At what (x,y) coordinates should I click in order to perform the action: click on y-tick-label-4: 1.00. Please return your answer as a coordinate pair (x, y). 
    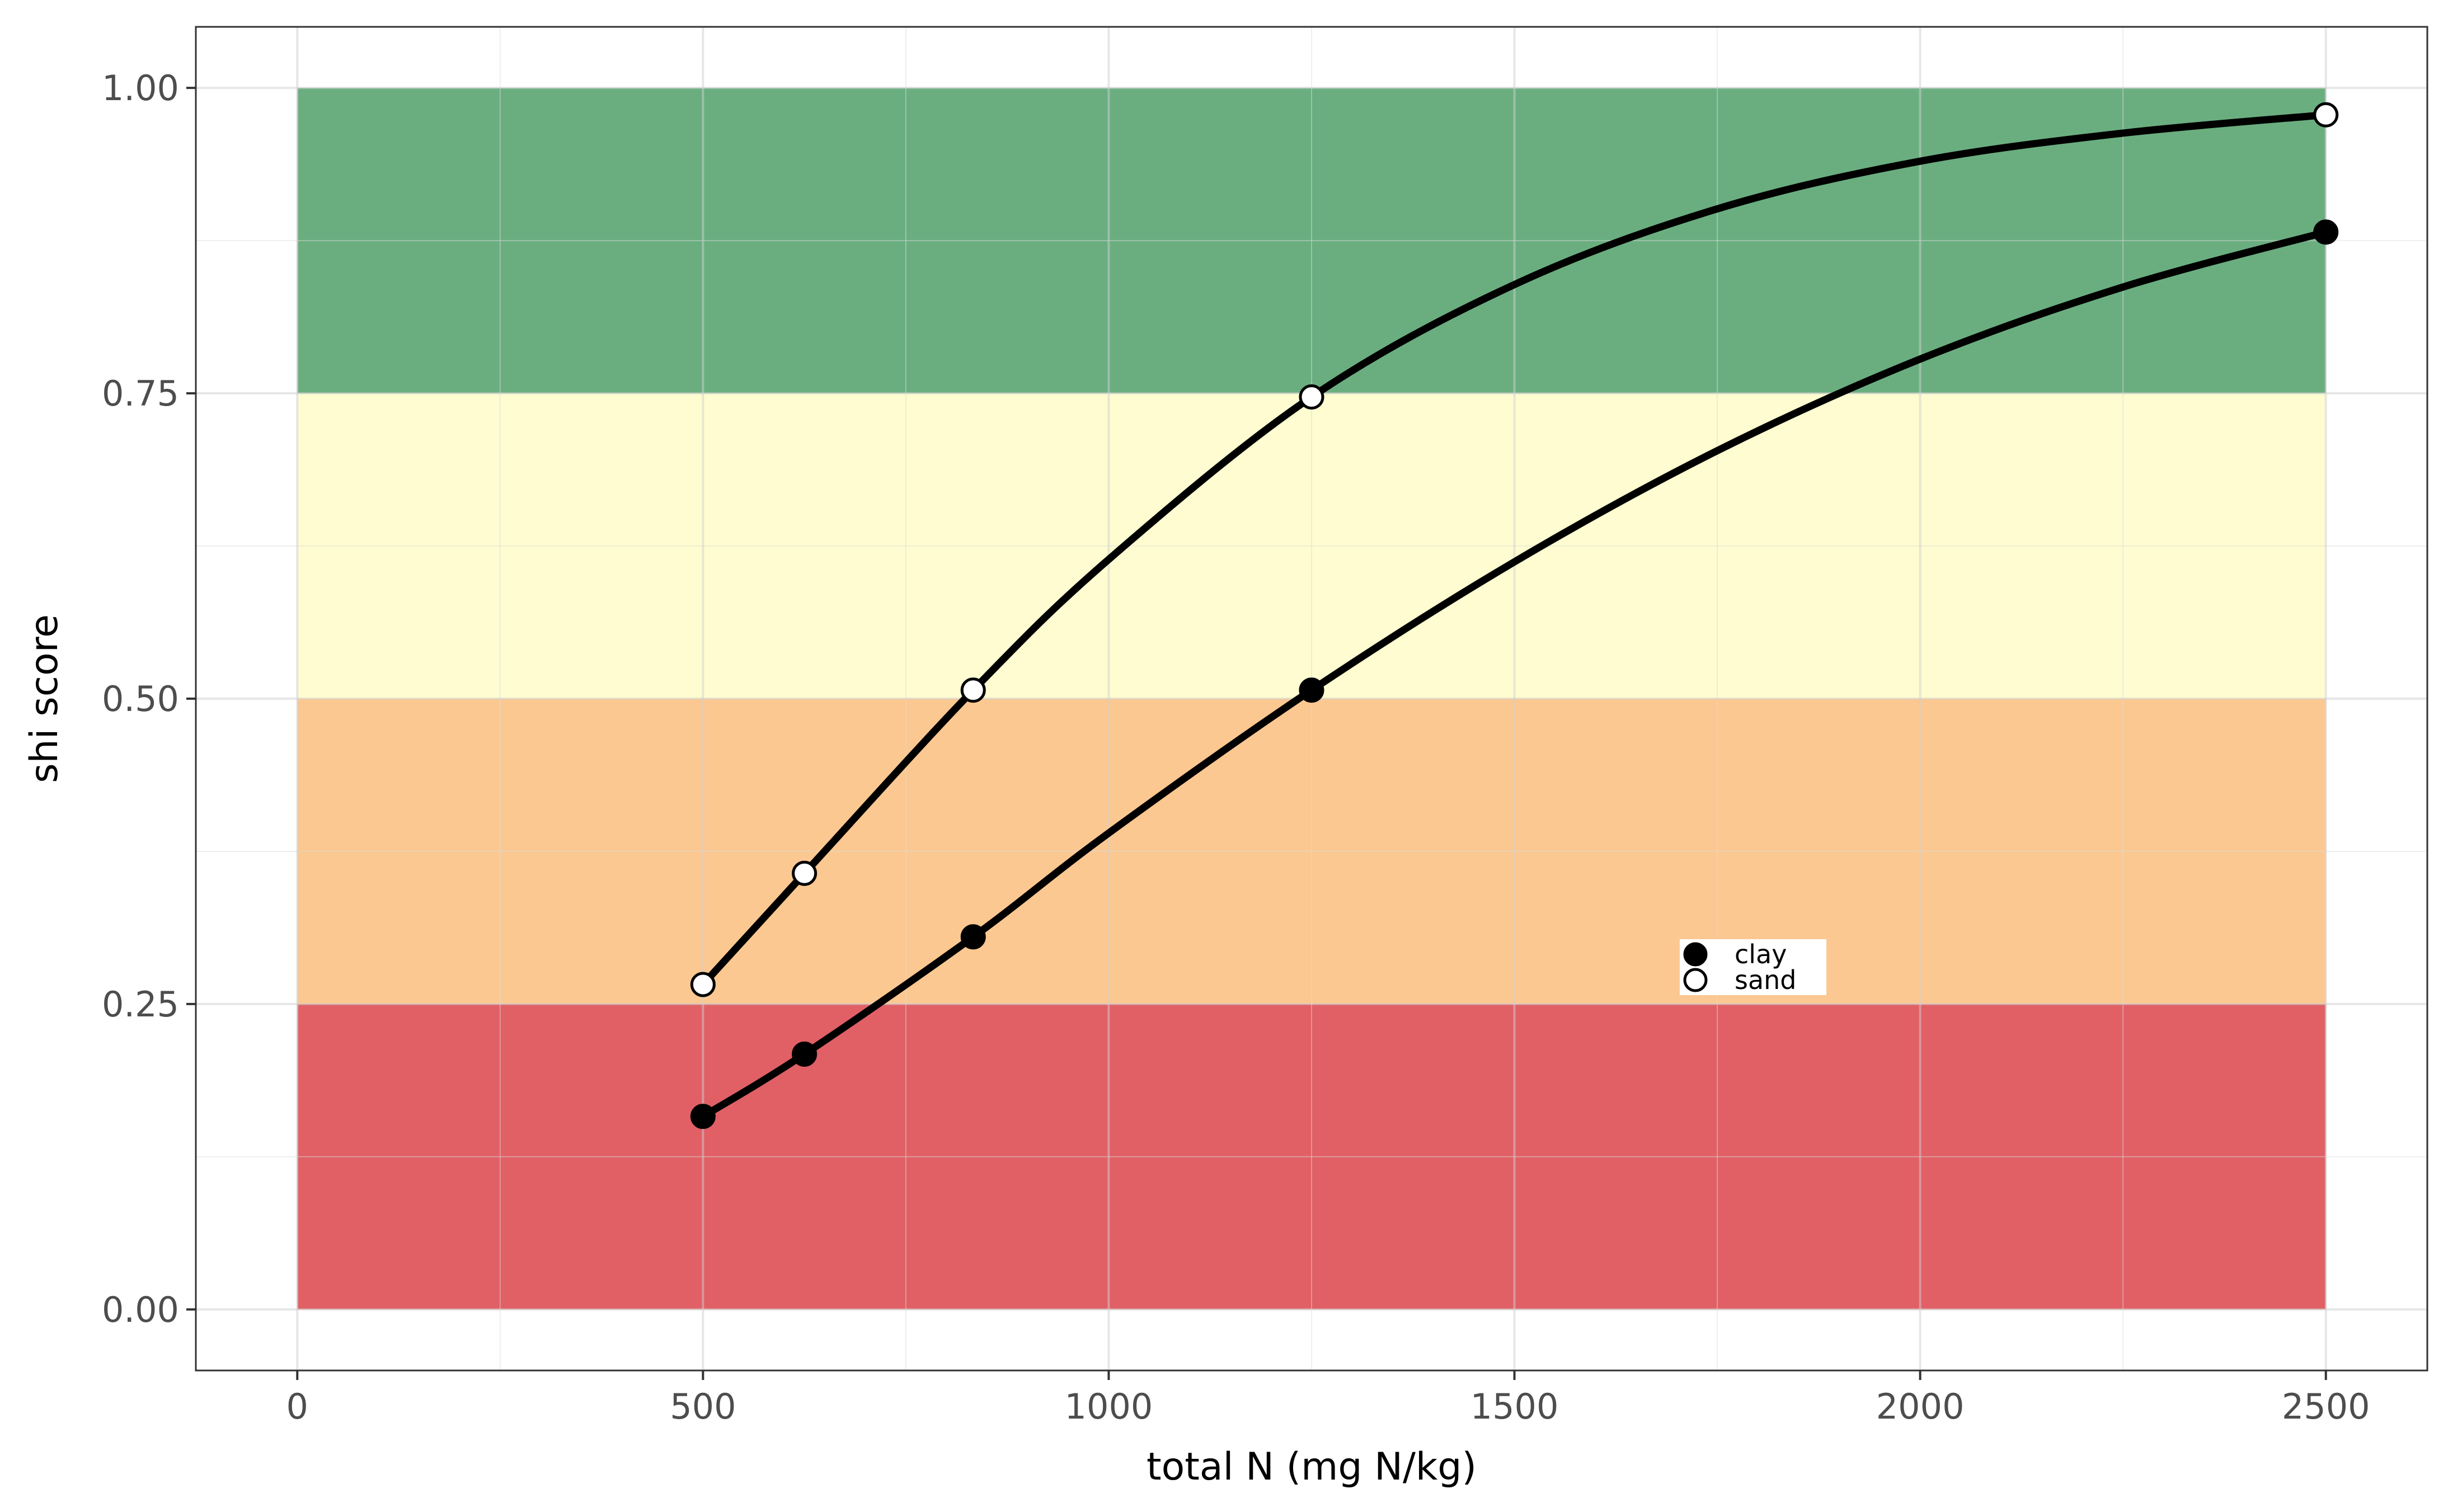
    Looking at the image, I should click on (140, 88).